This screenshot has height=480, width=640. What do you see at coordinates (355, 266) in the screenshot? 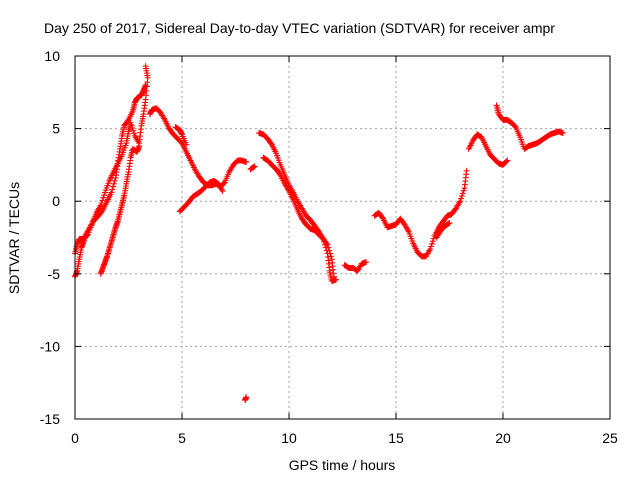
I see `series-track-k` at bounding box center [355, 266].